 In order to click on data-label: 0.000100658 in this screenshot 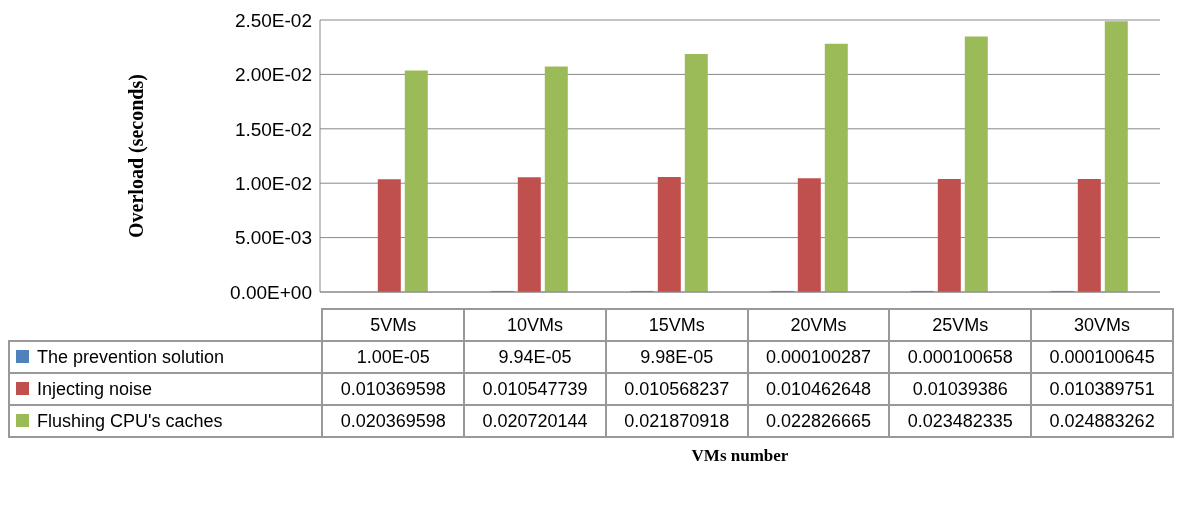, I will do `click(960, 357)`.